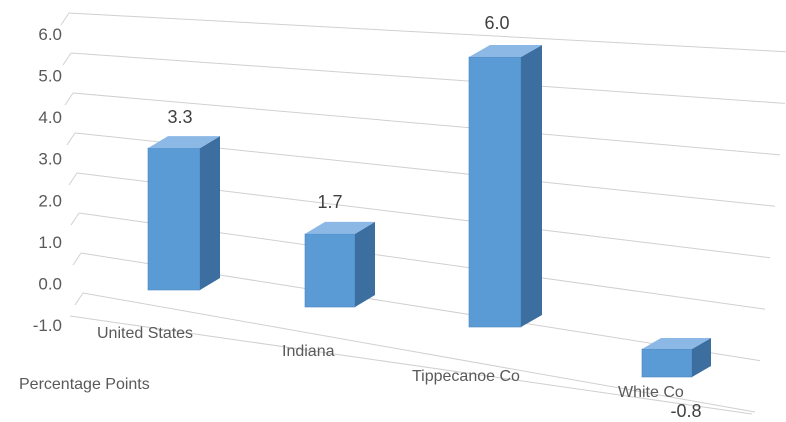  What do you see at coordinates (50, 76) in the screenshot?
I see `y-tick-label: 5.0` at bounding box center [50, 76].